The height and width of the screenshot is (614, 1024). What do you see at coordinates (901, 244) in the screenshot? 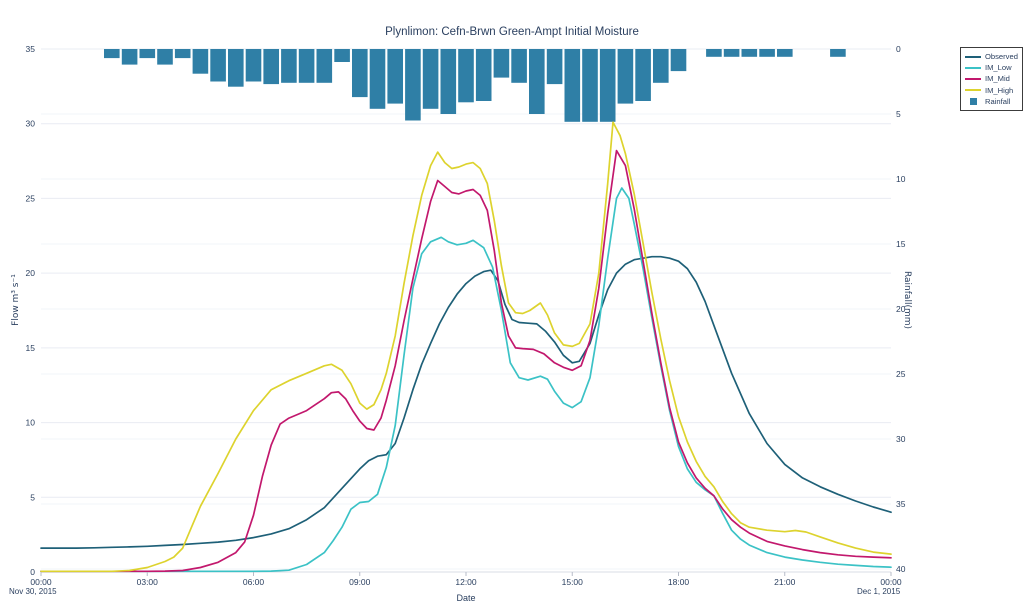
I see `y-right-tick-label: 15` at bounding box center [901, 244].